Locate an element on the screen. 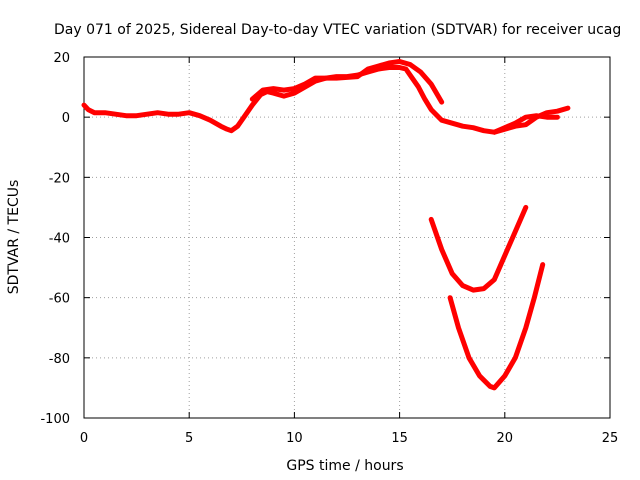 The image size is (640, 480). x-tick-label: 10 is located at coordinates (294, 438).